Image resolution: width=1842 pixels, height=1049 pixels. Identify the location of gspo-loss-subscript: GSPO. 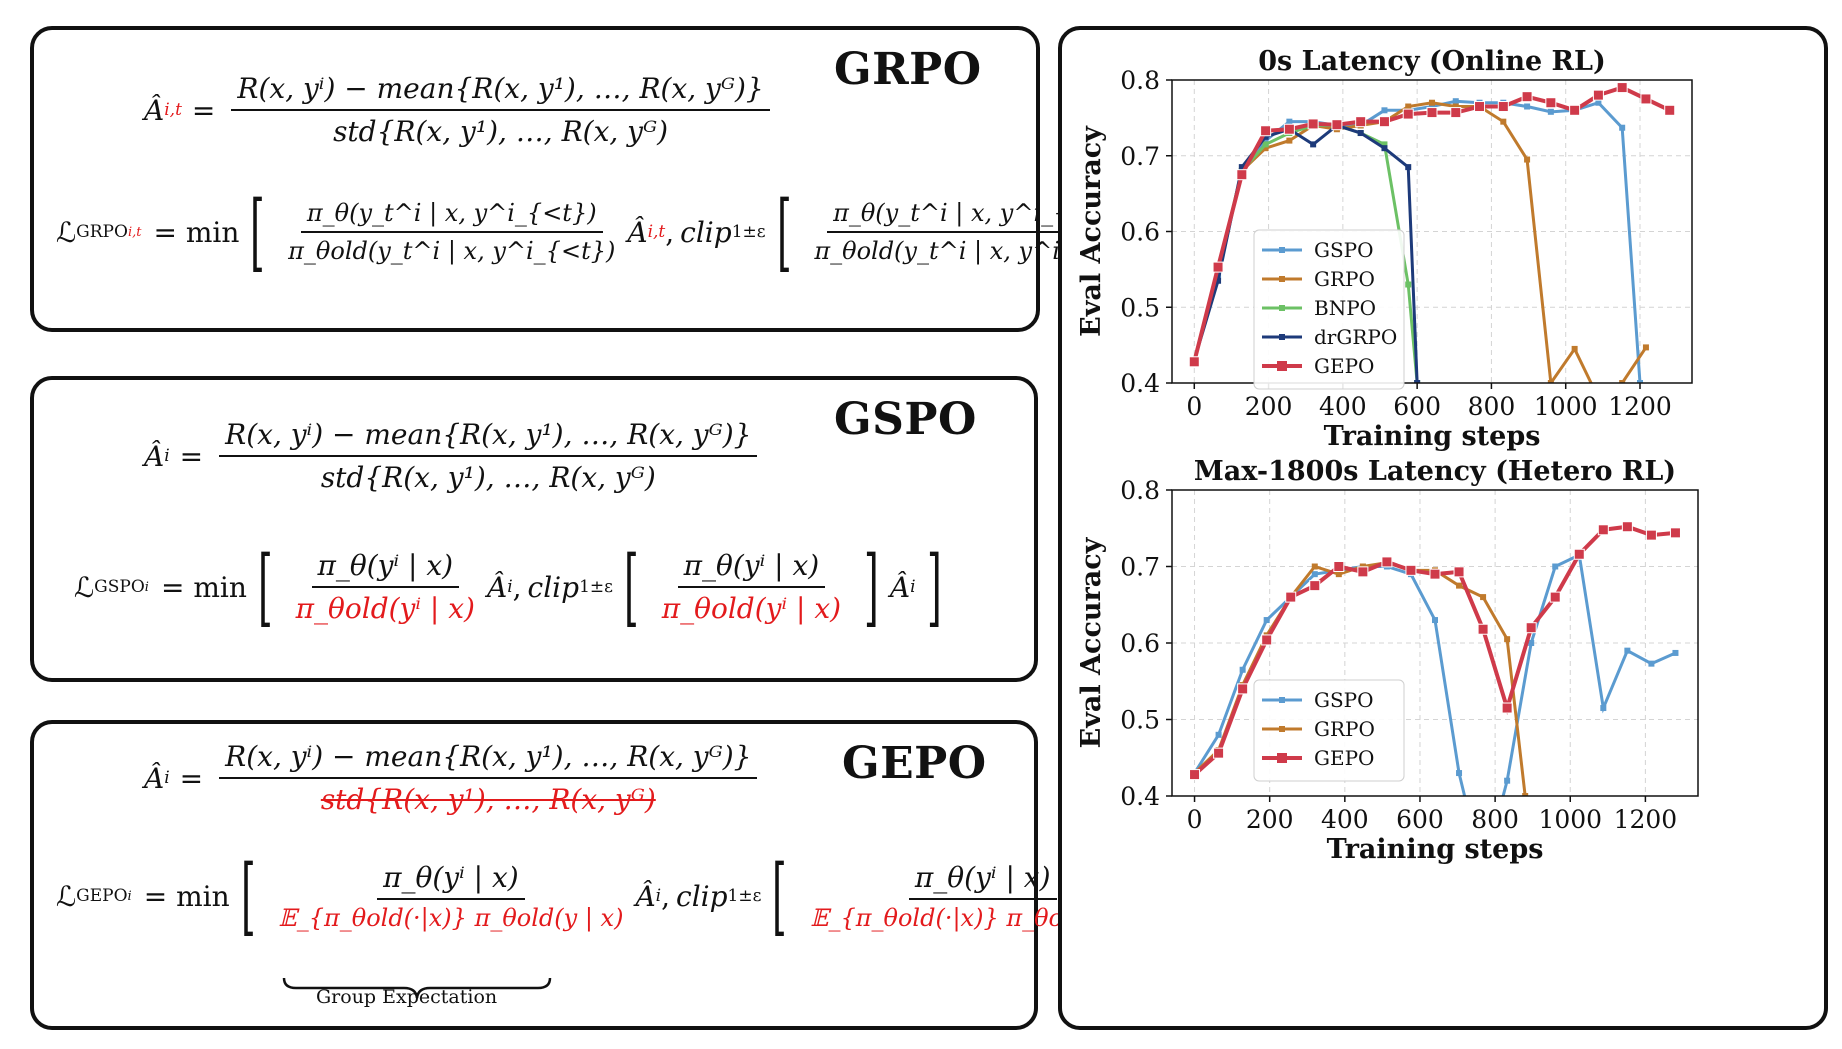
(119, 587).